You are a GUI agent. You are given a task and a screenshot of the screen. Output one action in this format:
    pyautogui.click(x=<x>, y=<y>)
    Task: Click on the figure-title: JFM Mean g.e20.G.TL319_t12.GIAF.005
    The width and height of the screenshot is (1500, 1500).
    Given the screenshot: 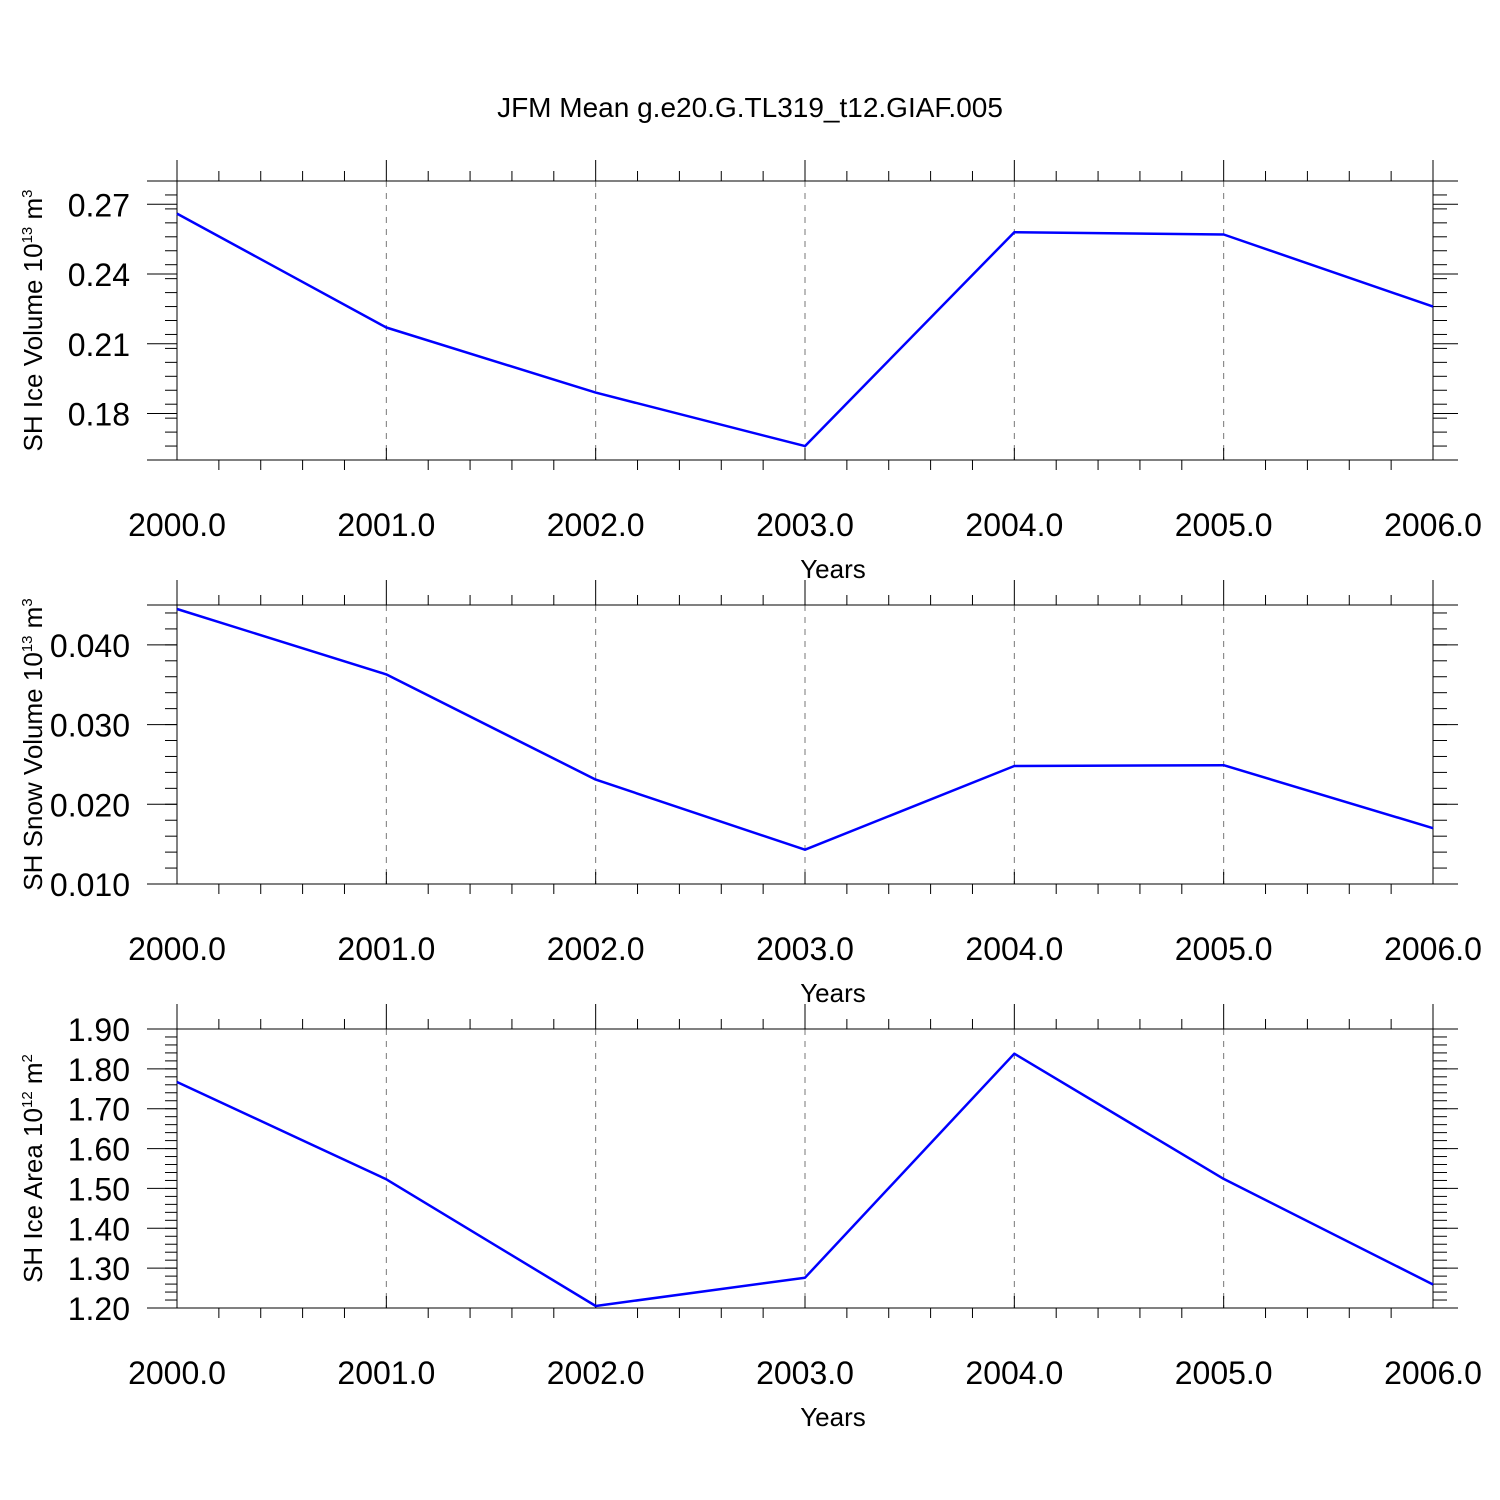 What is the action you would take?
    pyautogui.click(x=750, y=107)
    